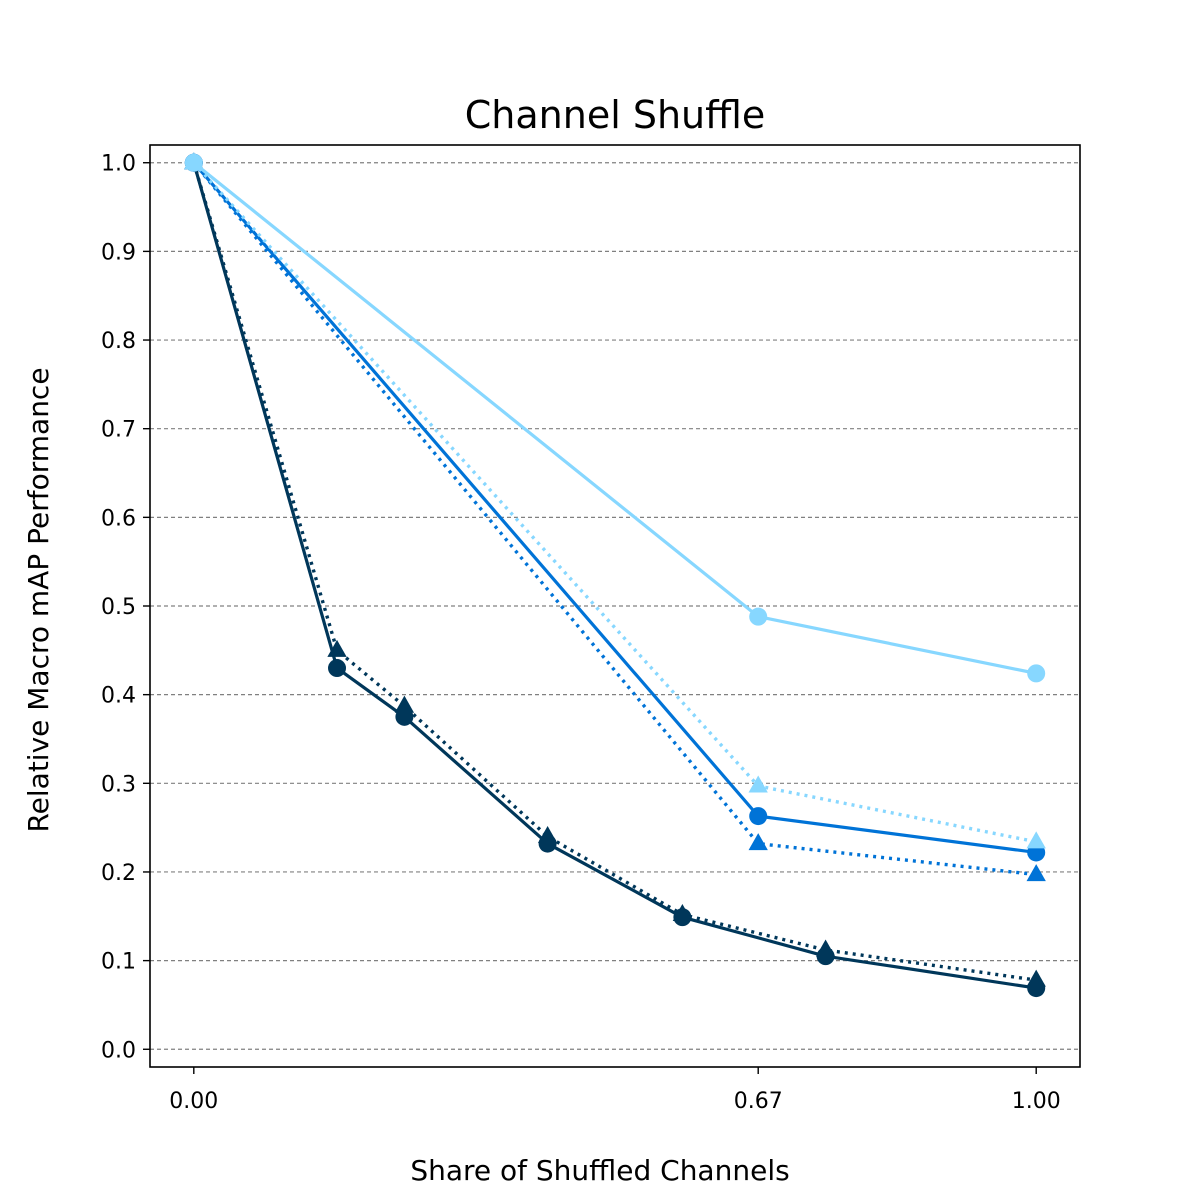 Image resolution: width=1200 pixels, height=1200 pixels. I want to click on x-axis-label: Share of Shuffled Channels, so click(599, 1170).